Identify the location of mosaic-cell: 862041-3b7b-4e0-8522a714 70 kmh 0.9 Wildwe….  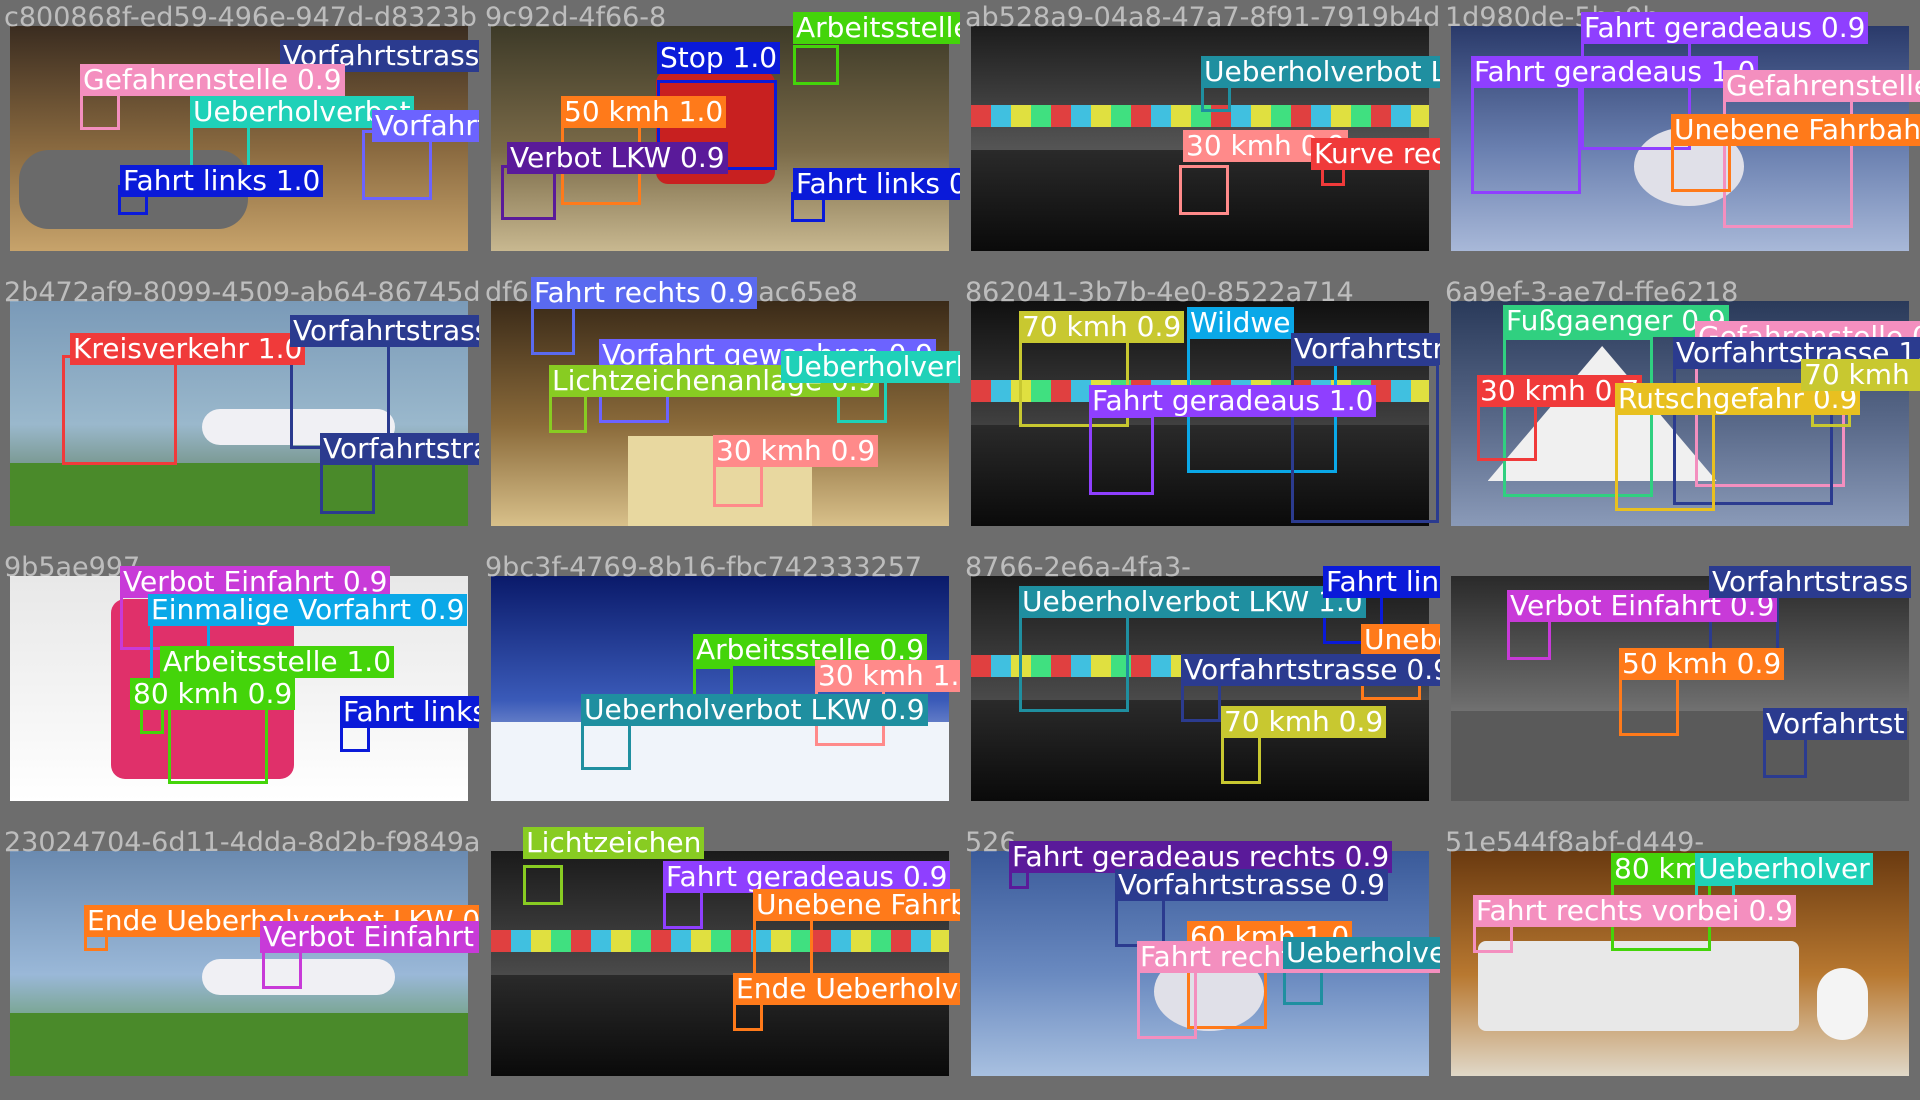
(1200, 412).